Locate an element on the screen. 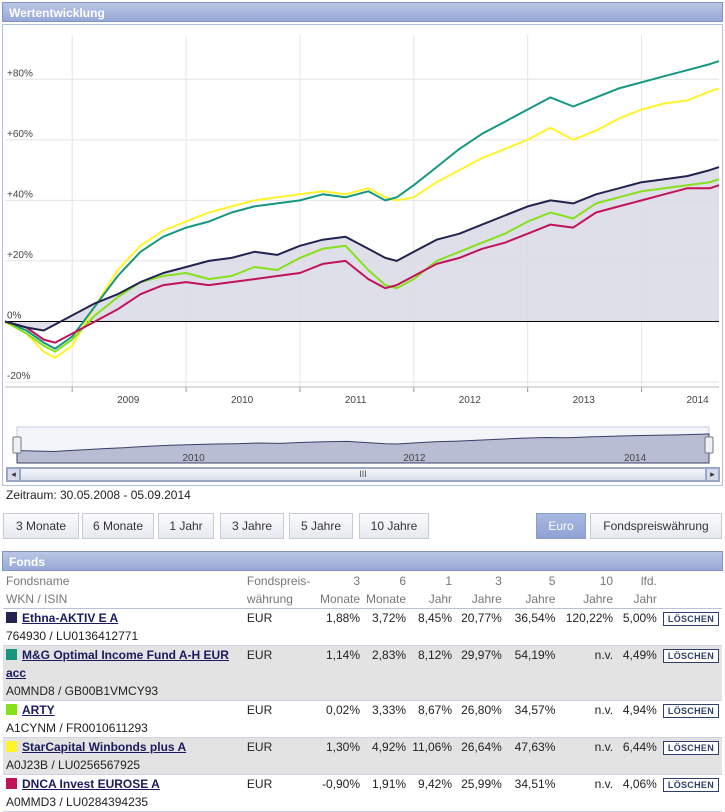 This screenshot has width=725, height=812. cell-ytd: 6,44% is located at coordinates (639, 747).